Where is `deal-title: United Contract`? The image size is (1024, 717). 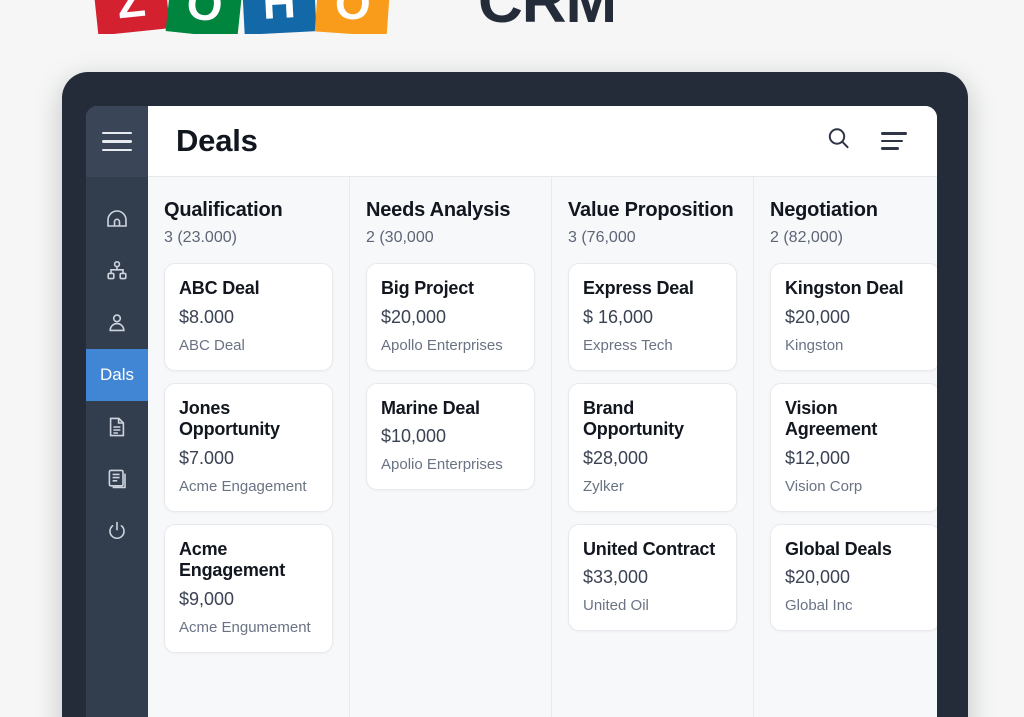 deal-title: United Contract is located at coordinates (649, 548).